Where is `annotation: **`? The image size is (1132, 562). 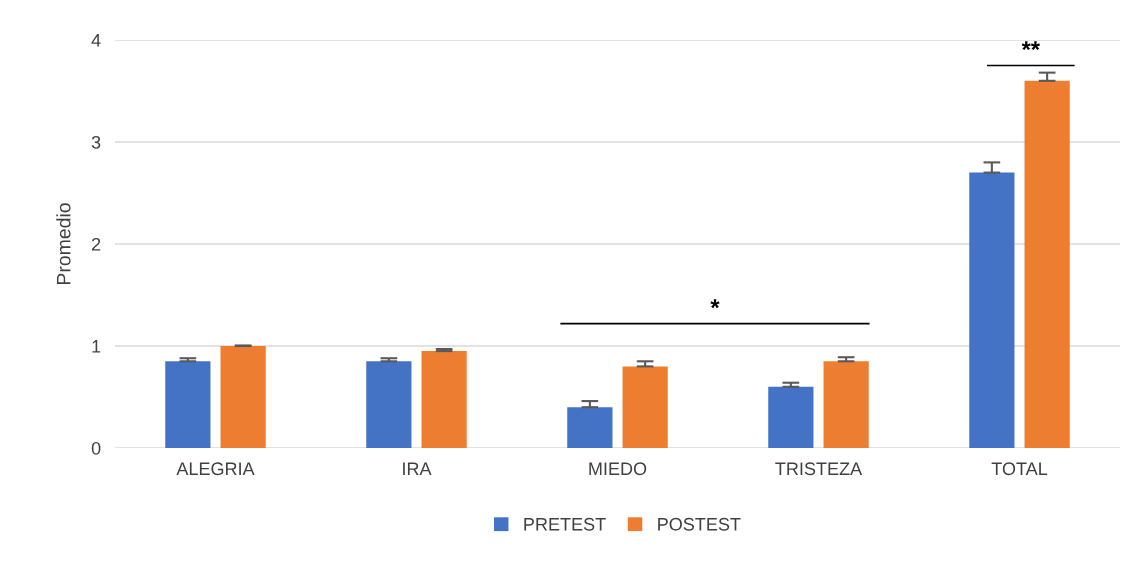
annotation: ** is located at coordinates (1030, 46).